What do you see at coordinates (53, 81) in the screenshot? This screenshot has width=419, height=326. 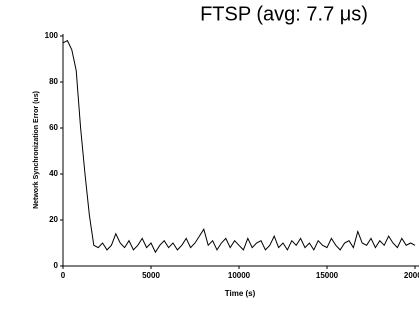 I see `y-tick-label: 80` at bounding box center [53, 81].